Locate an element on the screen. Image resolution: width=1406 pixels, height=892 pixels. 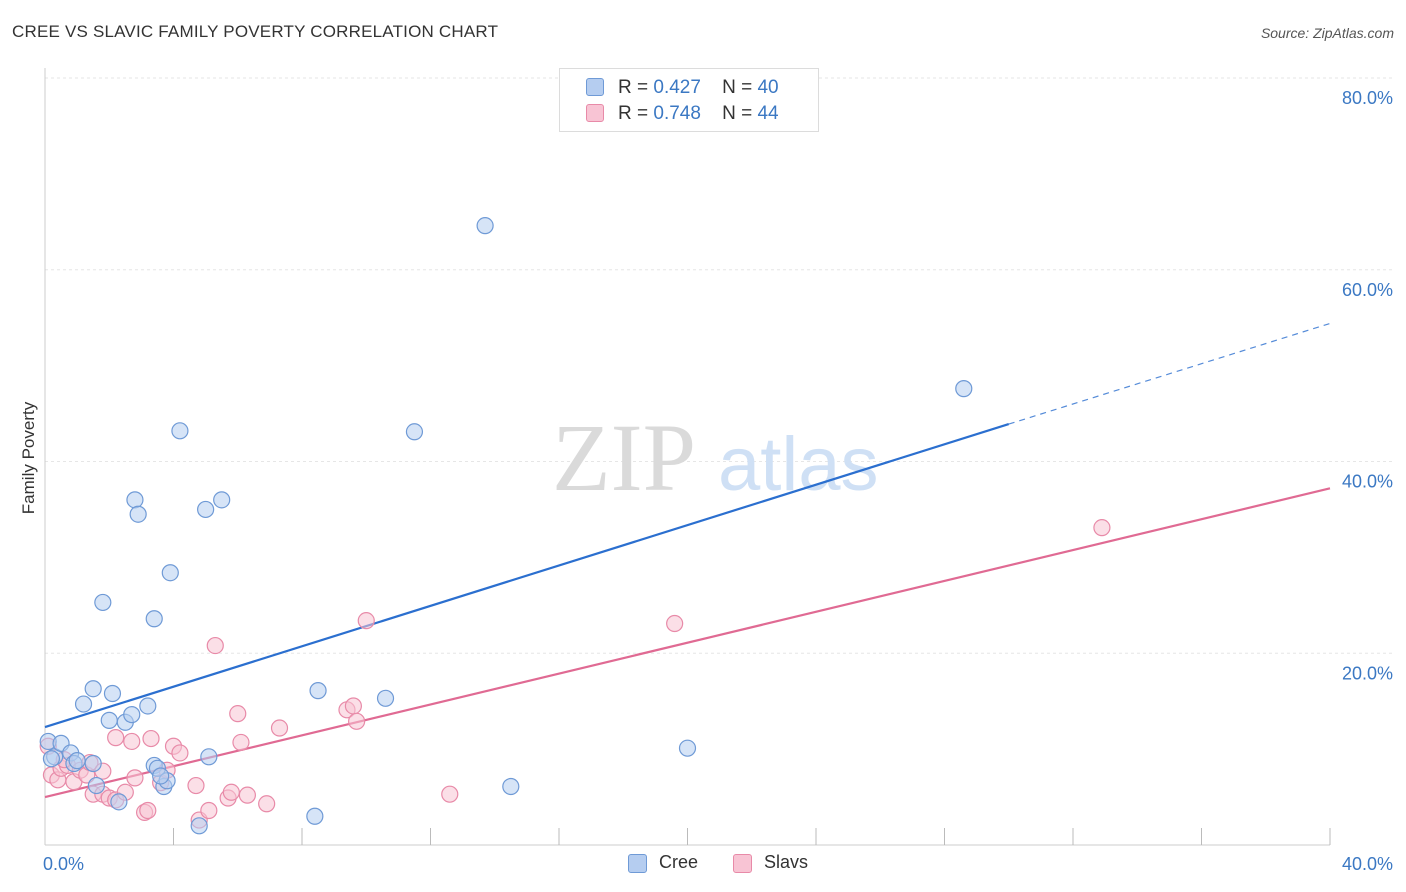
x-tick-label-0: 0.0% is located at coordinates (63, 864).